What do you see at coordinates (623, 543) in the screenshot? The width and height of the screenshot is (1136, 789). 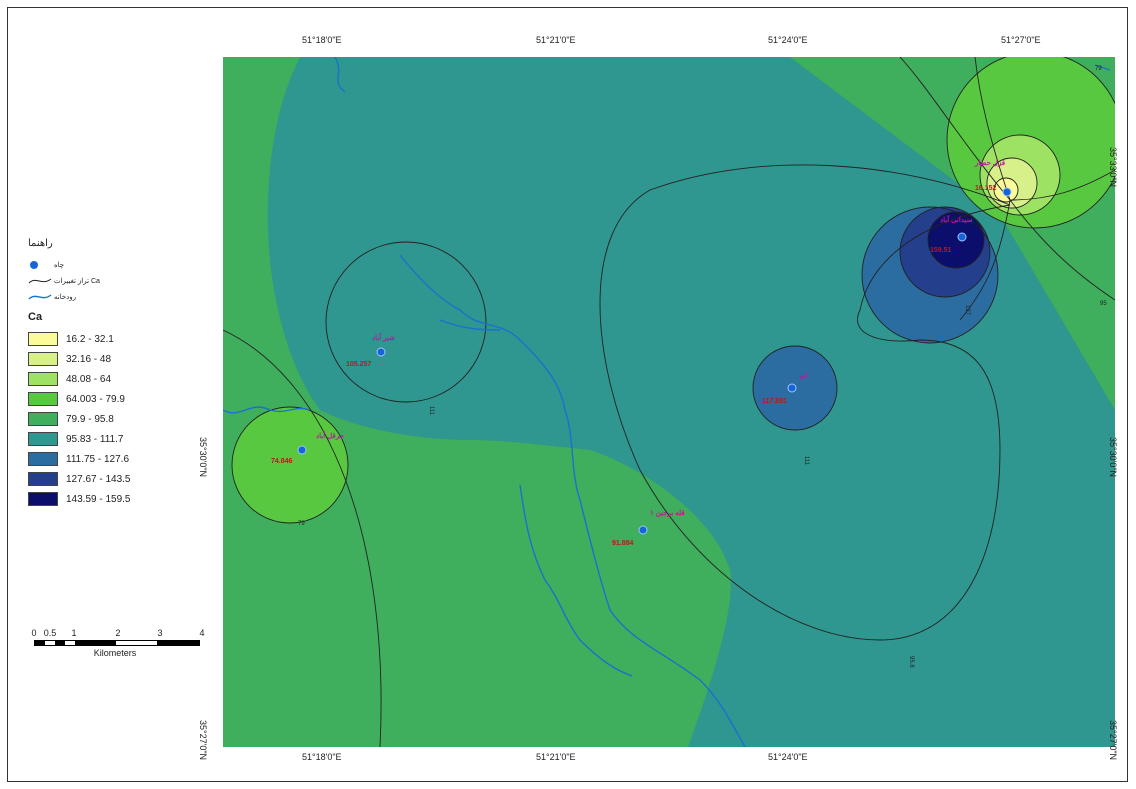 I see `station-value: 91.884` at bounding box center [623, 543].